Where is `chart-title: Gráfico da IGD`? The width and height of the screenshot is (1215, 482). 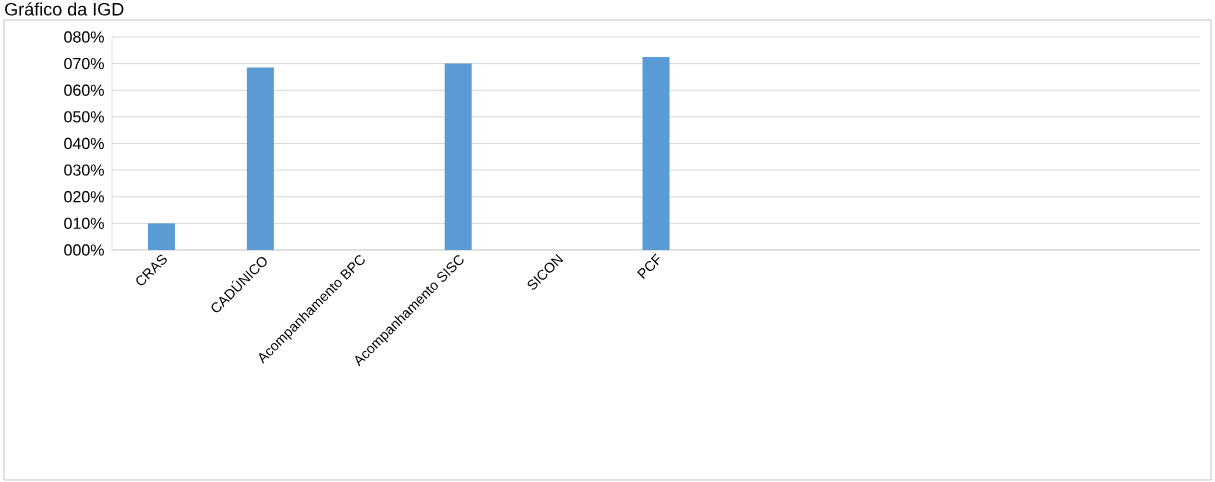
chart-title: Gráfico da IGD is located at coordinates (64, 9).